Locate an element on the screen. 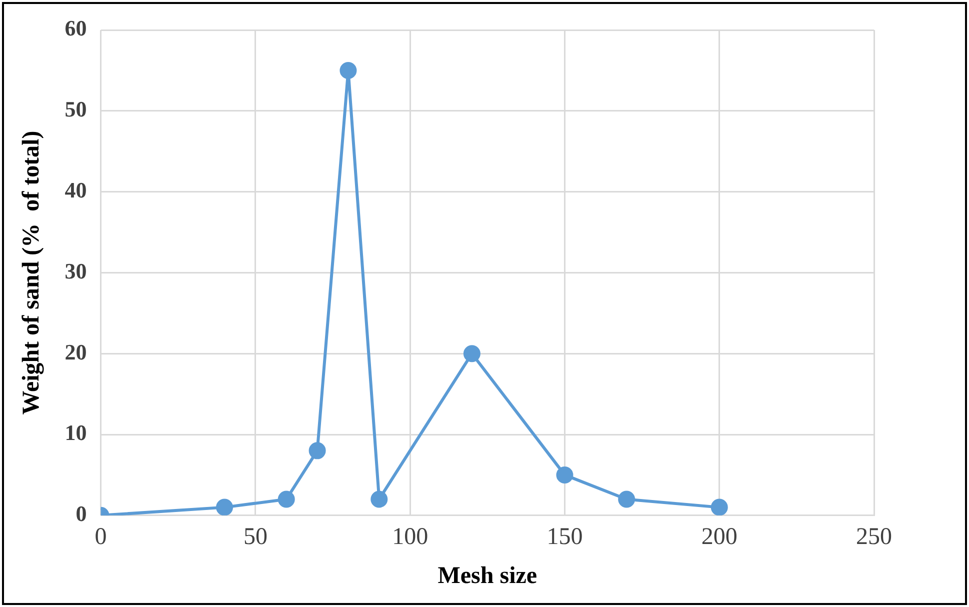  y-tick-label: 0 is located at coordinates (81, 513).